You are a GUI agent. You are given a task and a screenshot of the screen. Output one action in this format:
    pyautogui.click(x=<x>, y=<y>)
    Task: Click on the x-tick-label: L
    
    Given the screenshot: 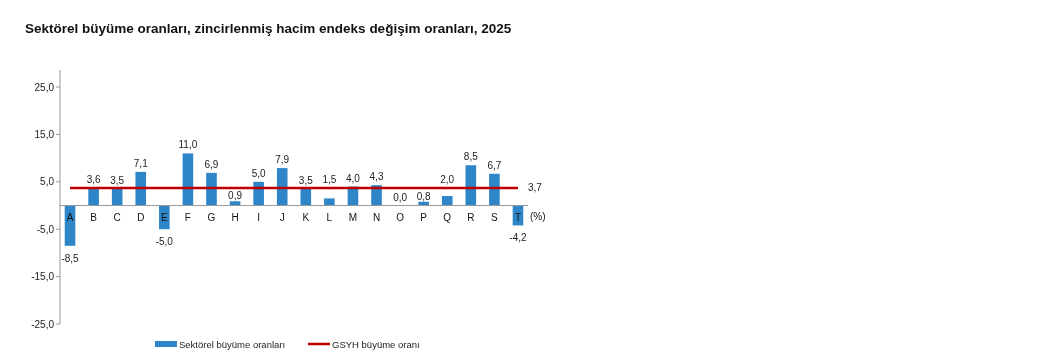 What is the action you would take?
    pyautogui.click(x=329, y=217)
    